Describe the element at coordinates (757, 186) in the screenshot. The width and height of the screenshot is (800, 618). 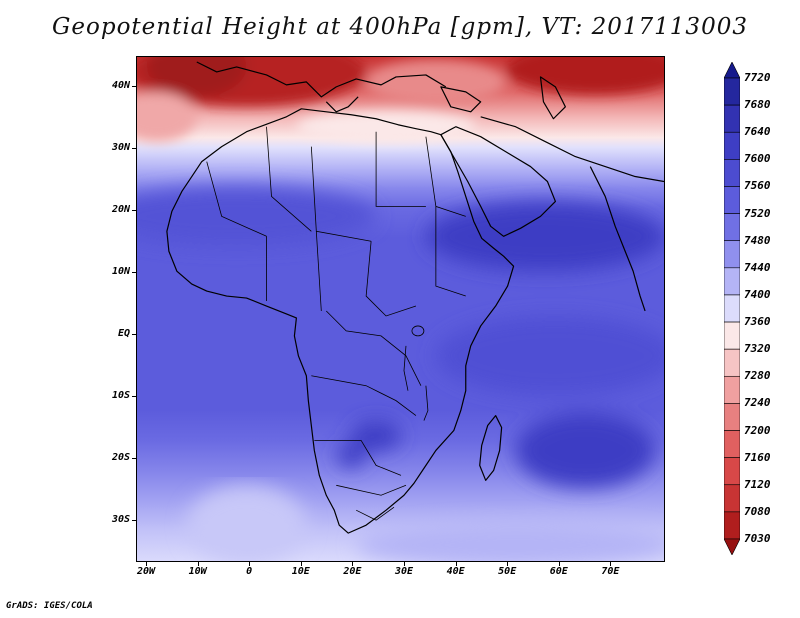
I see `colorbar-label: 7560` at that location.